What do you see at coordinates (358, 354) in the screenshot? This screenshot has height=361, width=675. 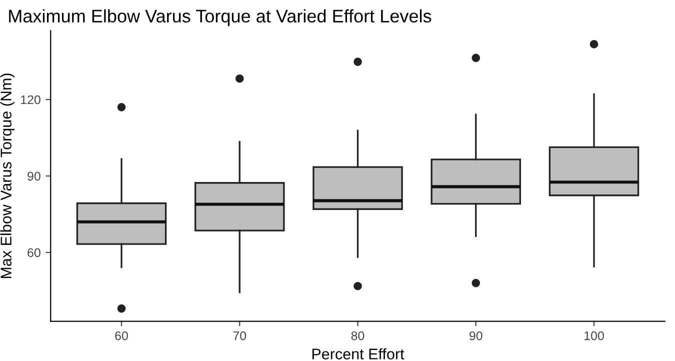 I see `x-axis-title: Percent Effort` at bounding box center [358, 354].